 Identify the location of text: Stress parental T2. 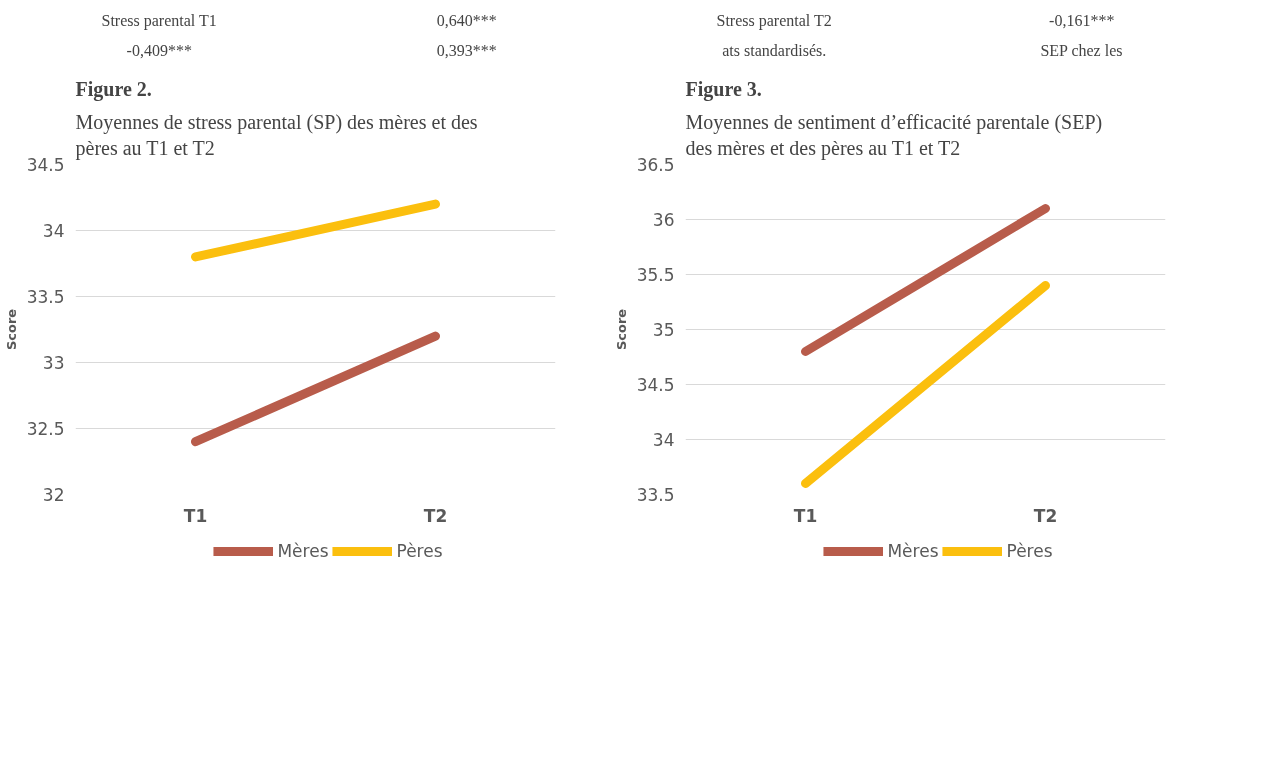
(774, 21).